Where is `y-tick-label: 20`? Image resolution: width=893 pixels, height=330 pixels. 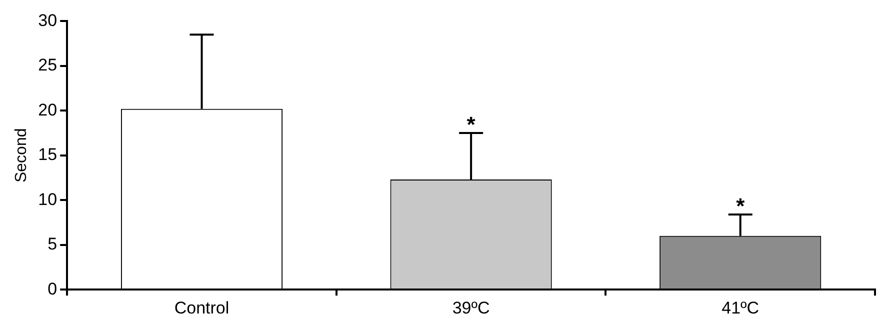 y-tick-label: 20 is located at coordinates (48, 110).